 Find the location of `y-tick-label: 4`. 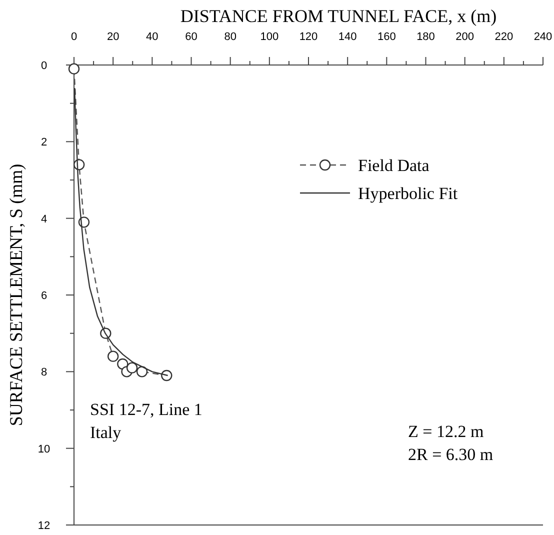

y-tick-label: 4 is located at coordinates (44, 219).